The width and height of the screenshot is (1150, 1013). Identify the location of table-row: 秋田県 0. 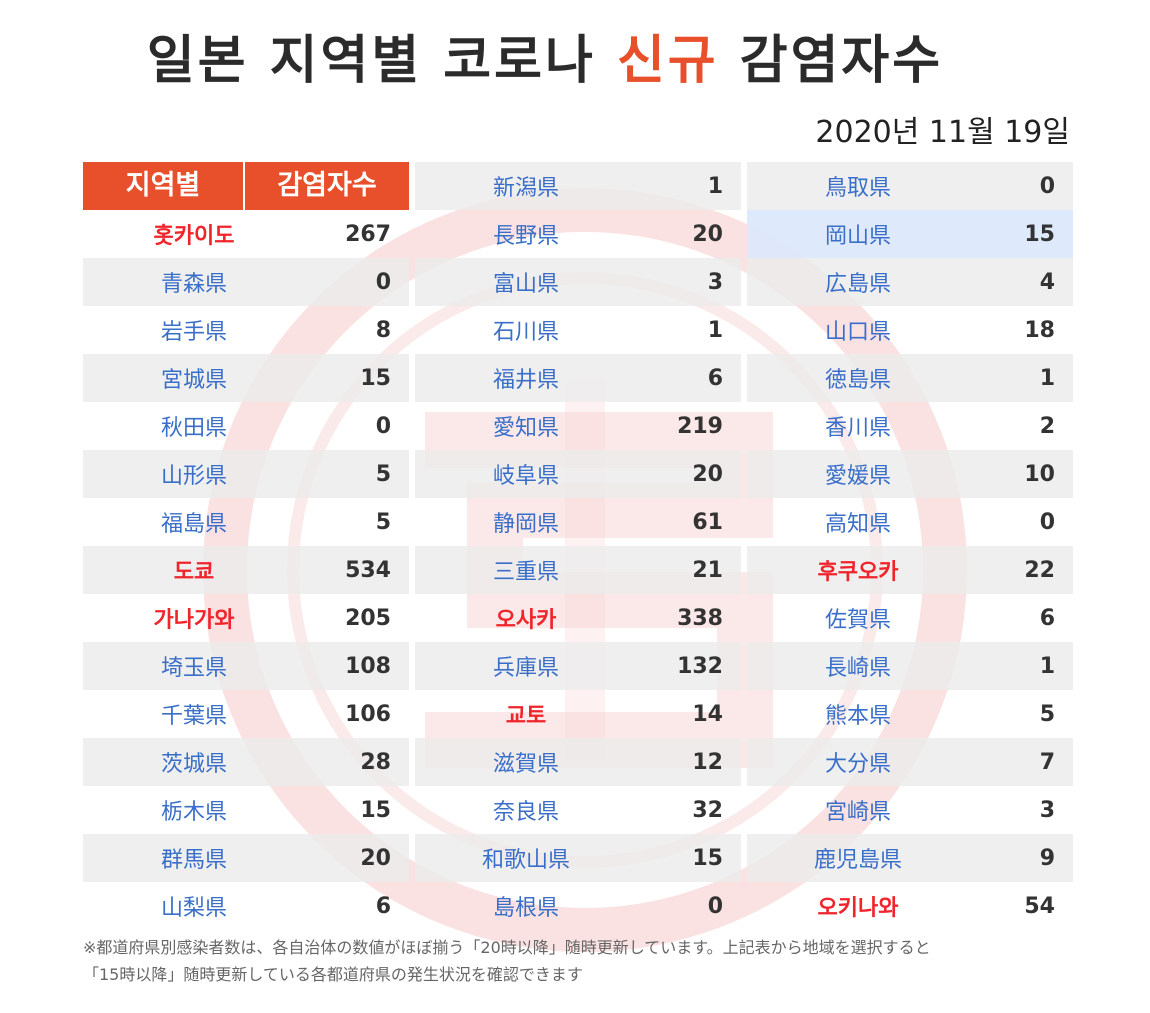
(246, 426).